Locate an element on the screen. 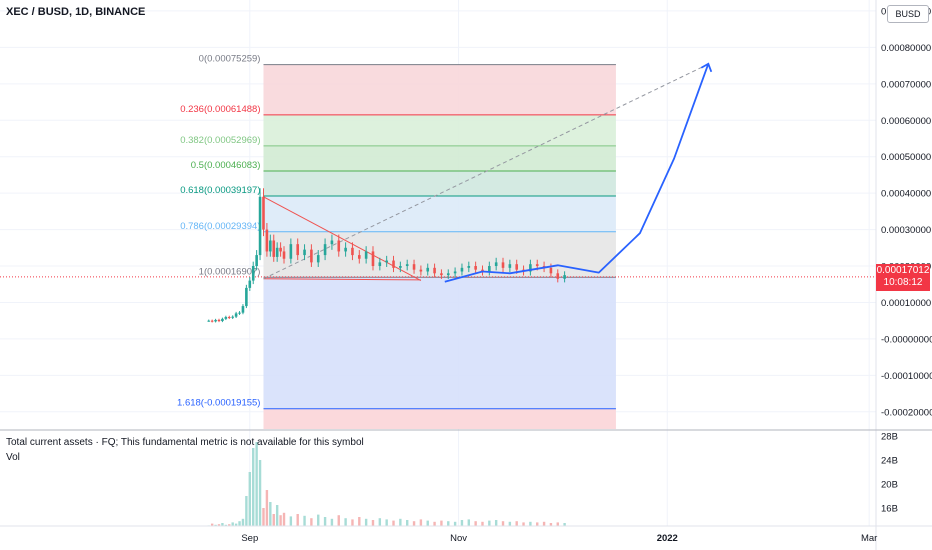 The width and height of the screenshot is (932, 550). y-tick-label: 0.00060000 is located at coordinates (906, 121).